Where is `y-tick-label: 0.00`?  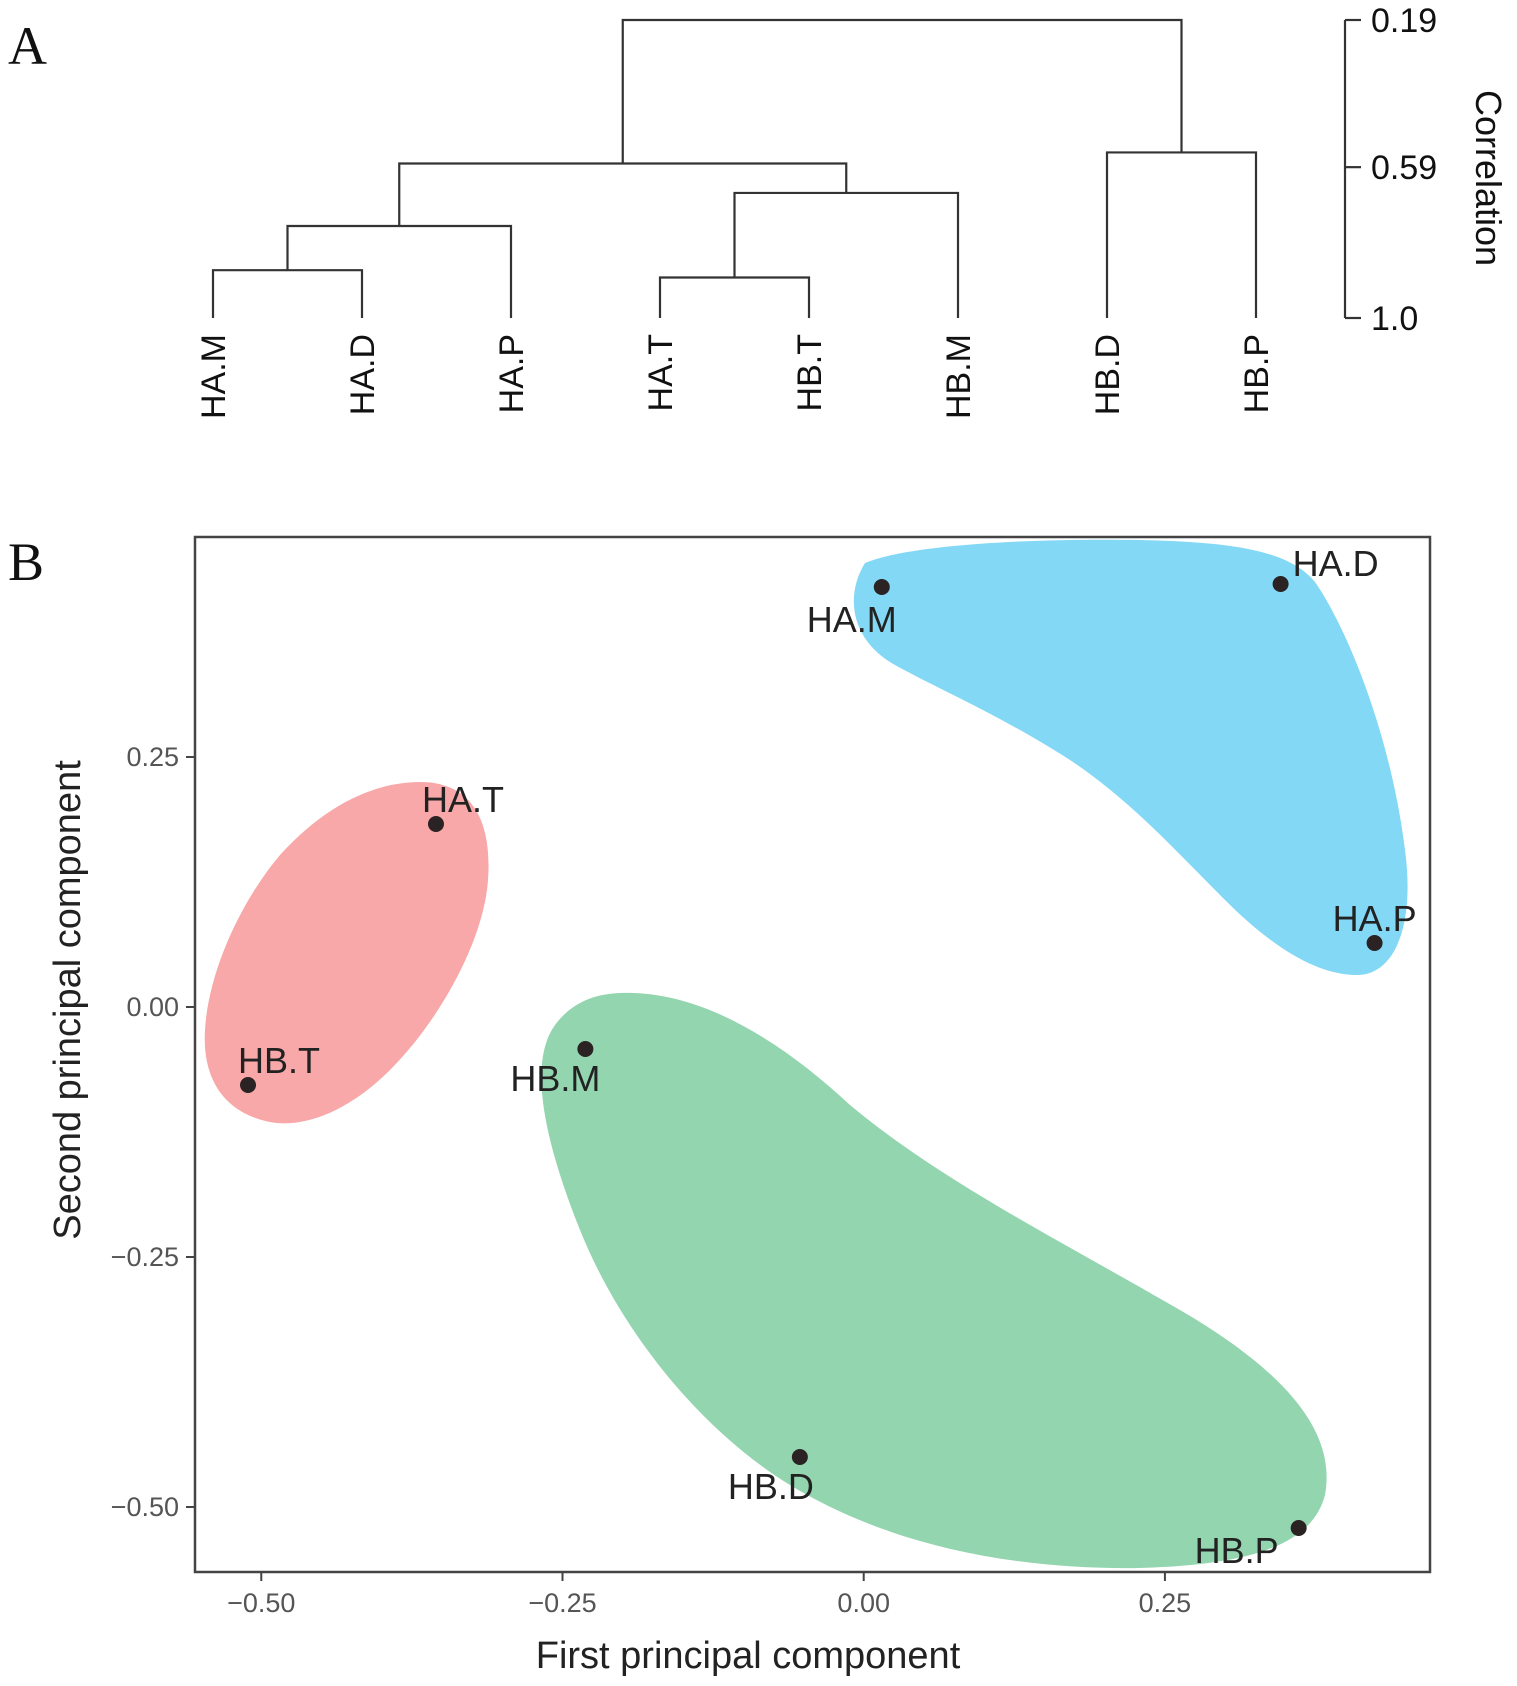 y-tick-label: 0.00 is located at coordinates (152, 1007).